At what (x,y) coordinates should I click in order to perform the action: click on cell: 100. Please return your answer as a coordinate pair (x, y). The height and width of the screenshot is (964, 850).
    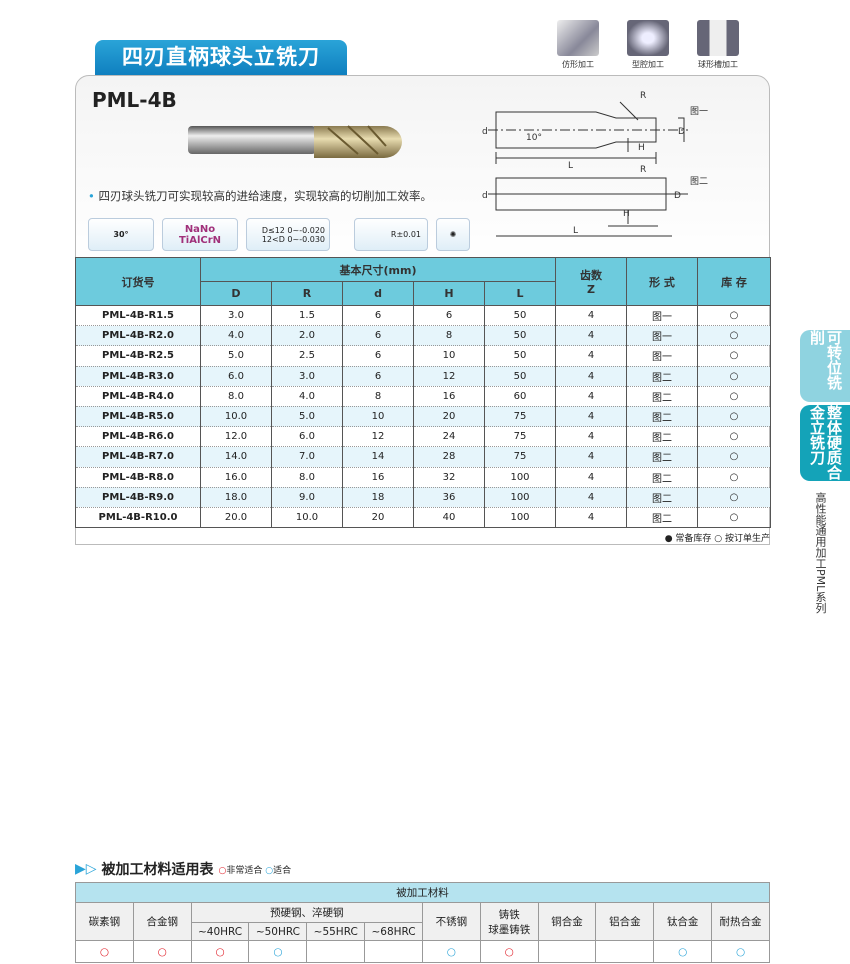
    Looking at the image, I should click on (520, 518).